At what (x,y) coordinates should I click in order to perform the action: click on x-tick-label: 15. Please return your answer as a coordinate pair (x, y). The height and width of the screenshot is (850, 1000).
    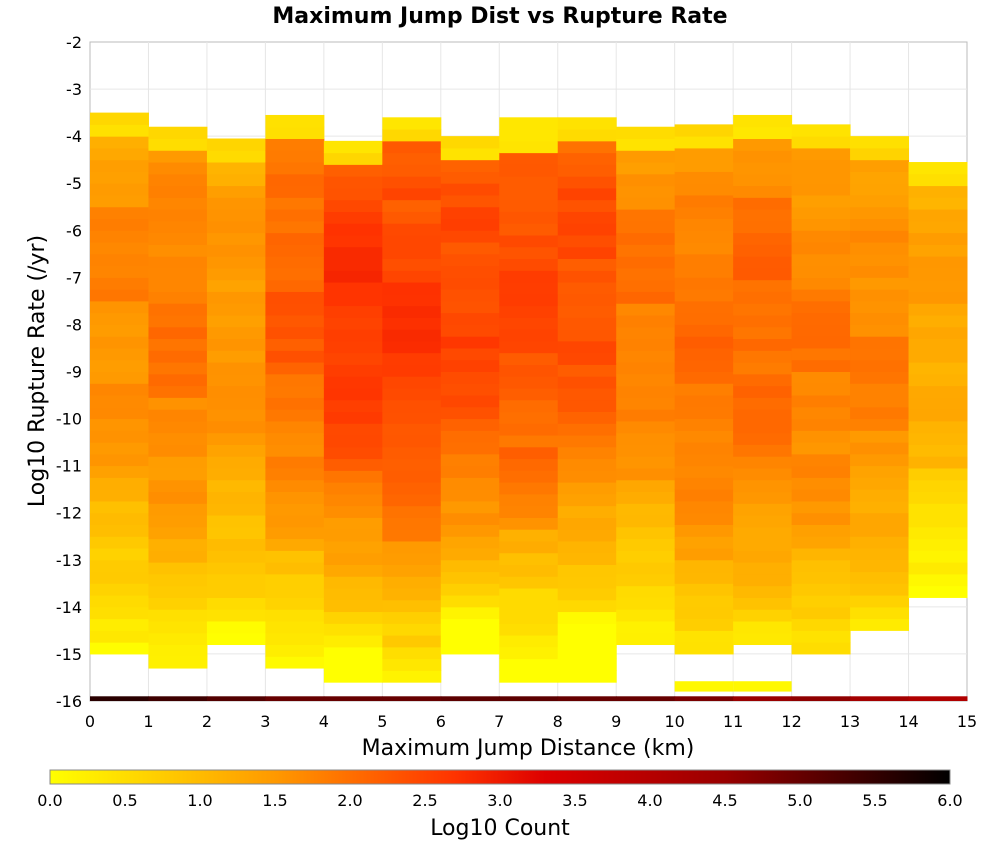
    Looking at the image, I should click on (967, 721).